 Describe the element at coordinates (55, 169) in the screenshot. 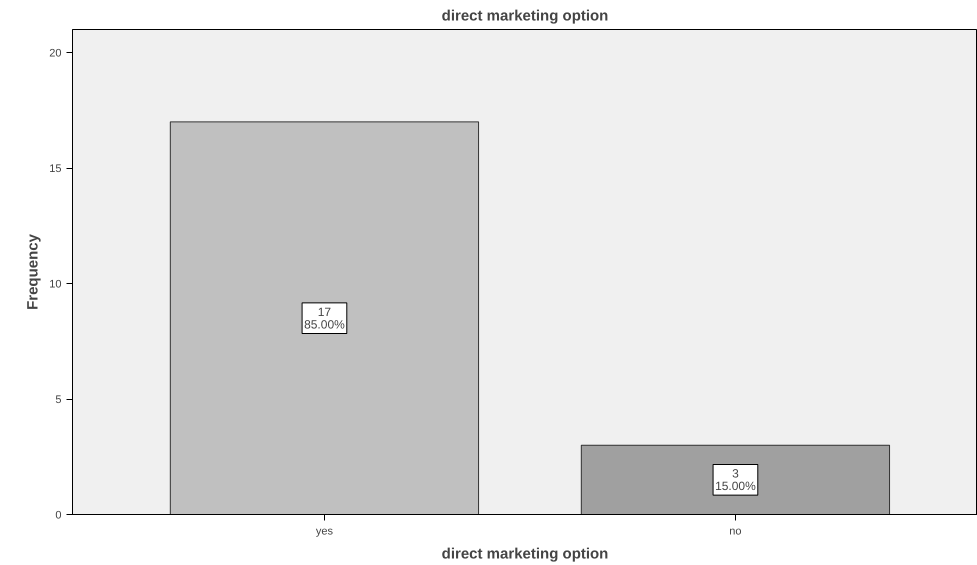

I see `y-tick-label: 15` at that location.